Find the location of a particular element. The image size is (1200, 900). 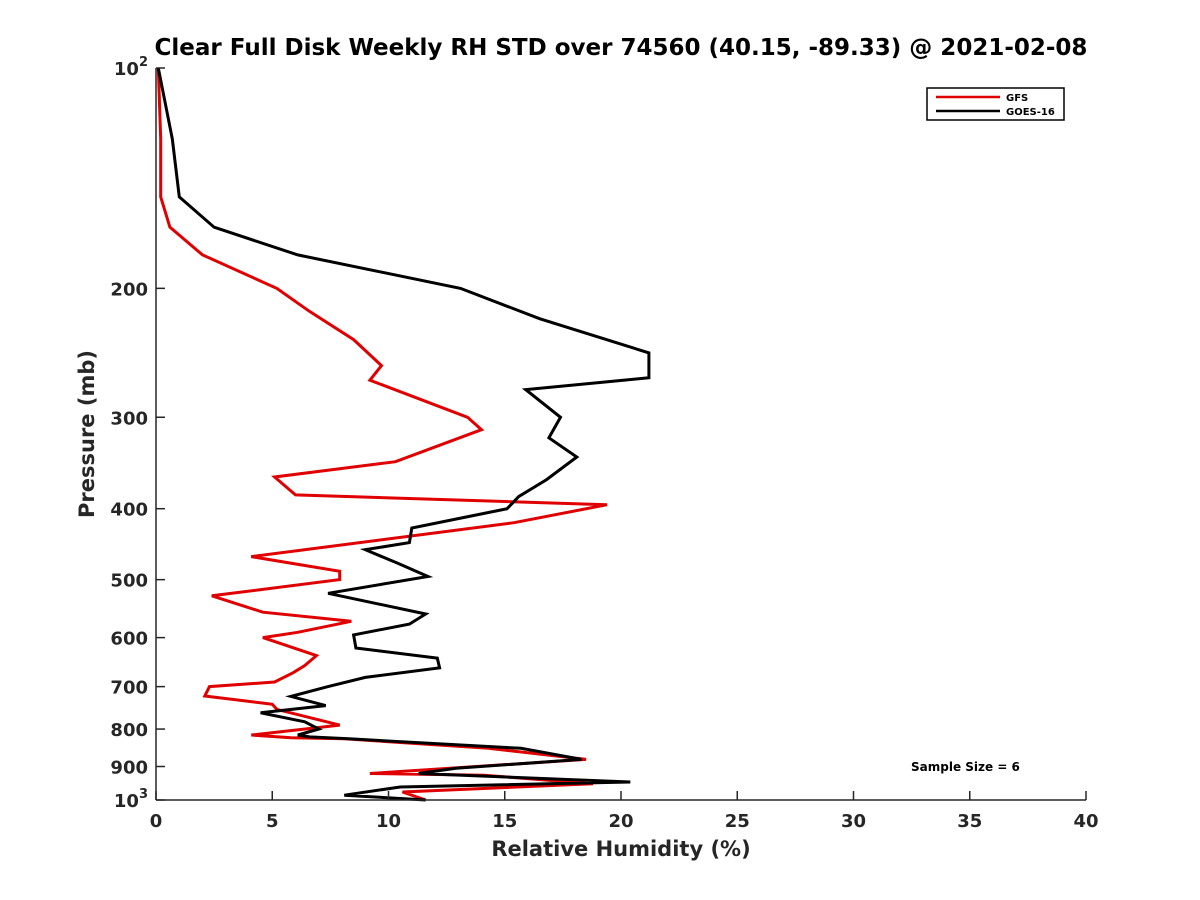

sample-size-annotation: Sample Size = 6 is located at coordinates (965, 767).